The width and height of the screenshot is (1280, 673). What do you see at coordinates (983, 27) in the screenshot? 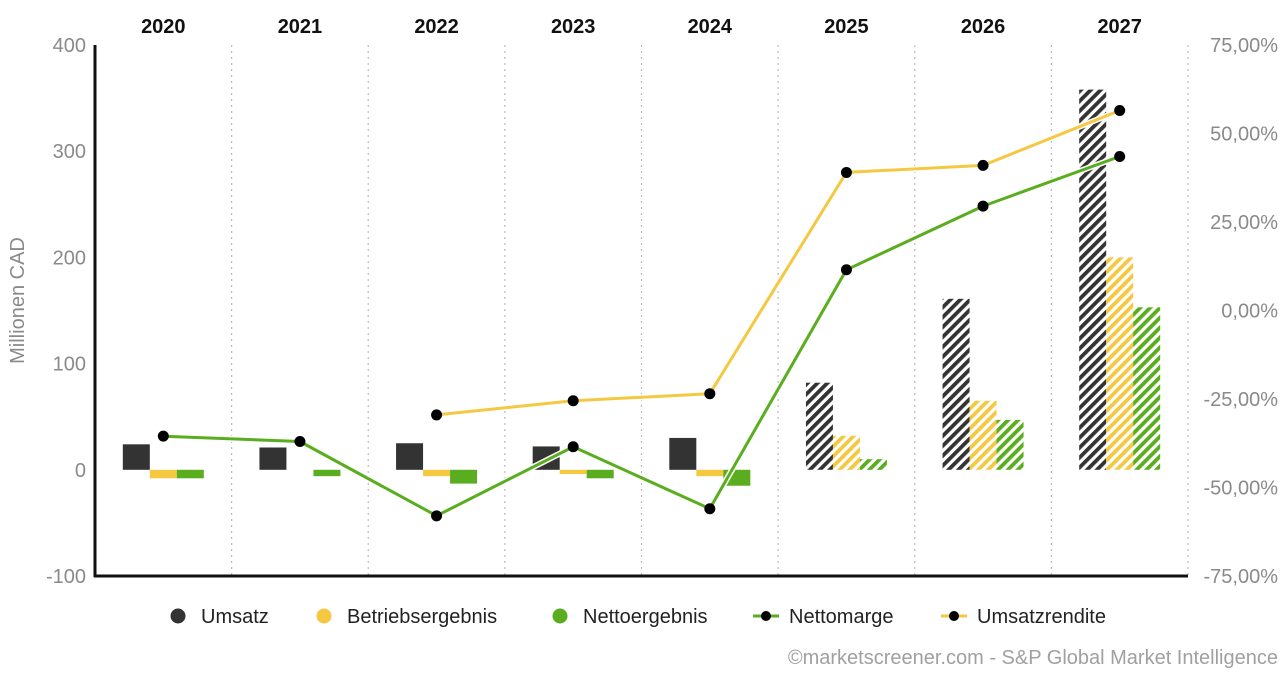
I see `x-tick-label: 2026` at bounding box center [983, 27].